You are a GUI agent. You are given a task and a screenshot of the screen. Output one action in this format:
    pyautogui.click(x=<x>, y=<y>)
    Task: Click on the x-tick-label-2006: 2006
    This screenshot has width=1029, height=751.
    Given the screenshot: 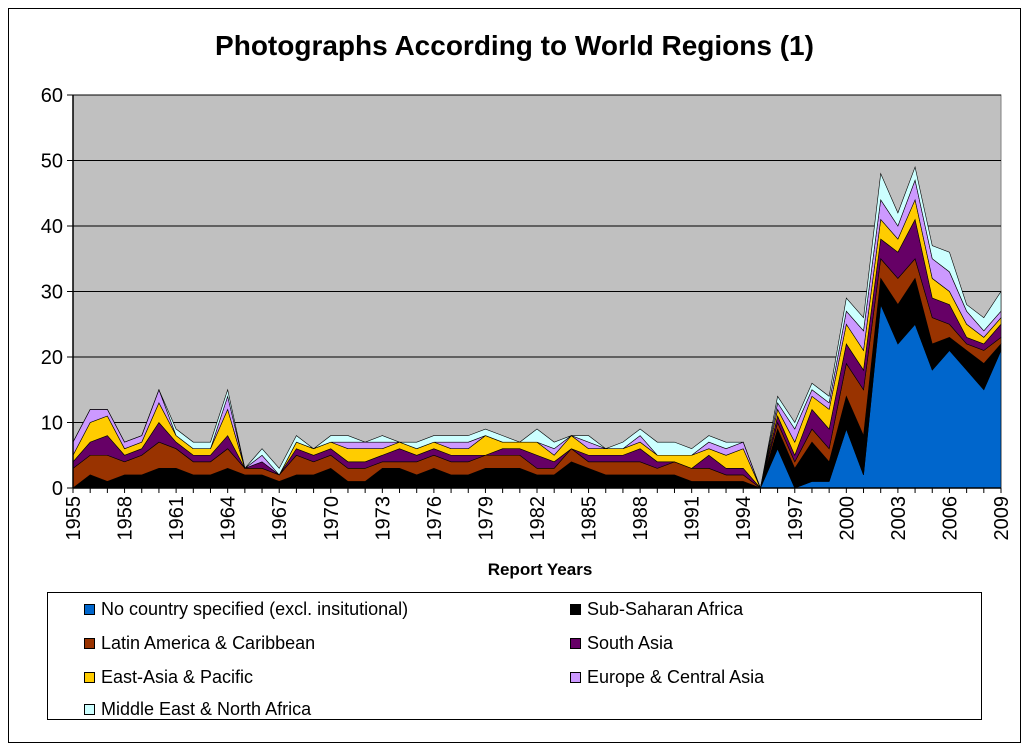 What is the action you would take?
    pyautogui.click(x=950, y=518)
    